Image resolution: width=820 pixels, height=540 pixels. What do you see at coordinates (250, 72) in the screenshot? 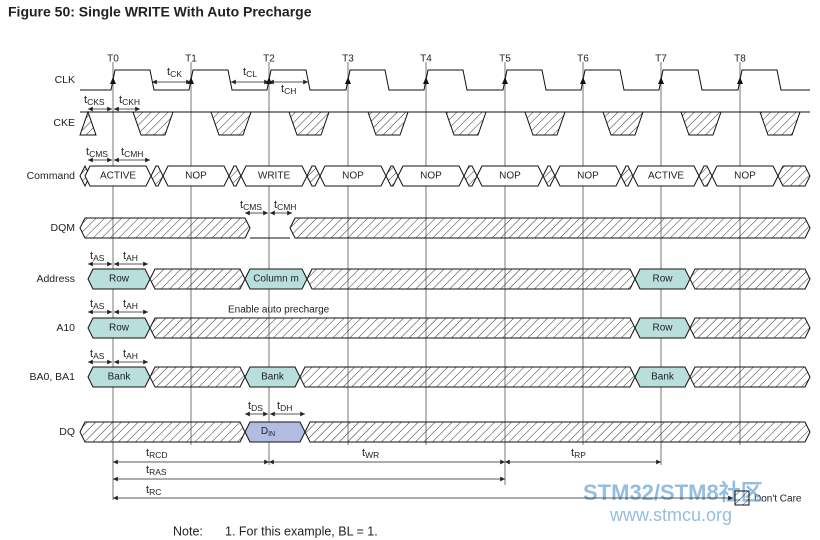
I see `timing-label: tCL` at bounding box center [250, 72].